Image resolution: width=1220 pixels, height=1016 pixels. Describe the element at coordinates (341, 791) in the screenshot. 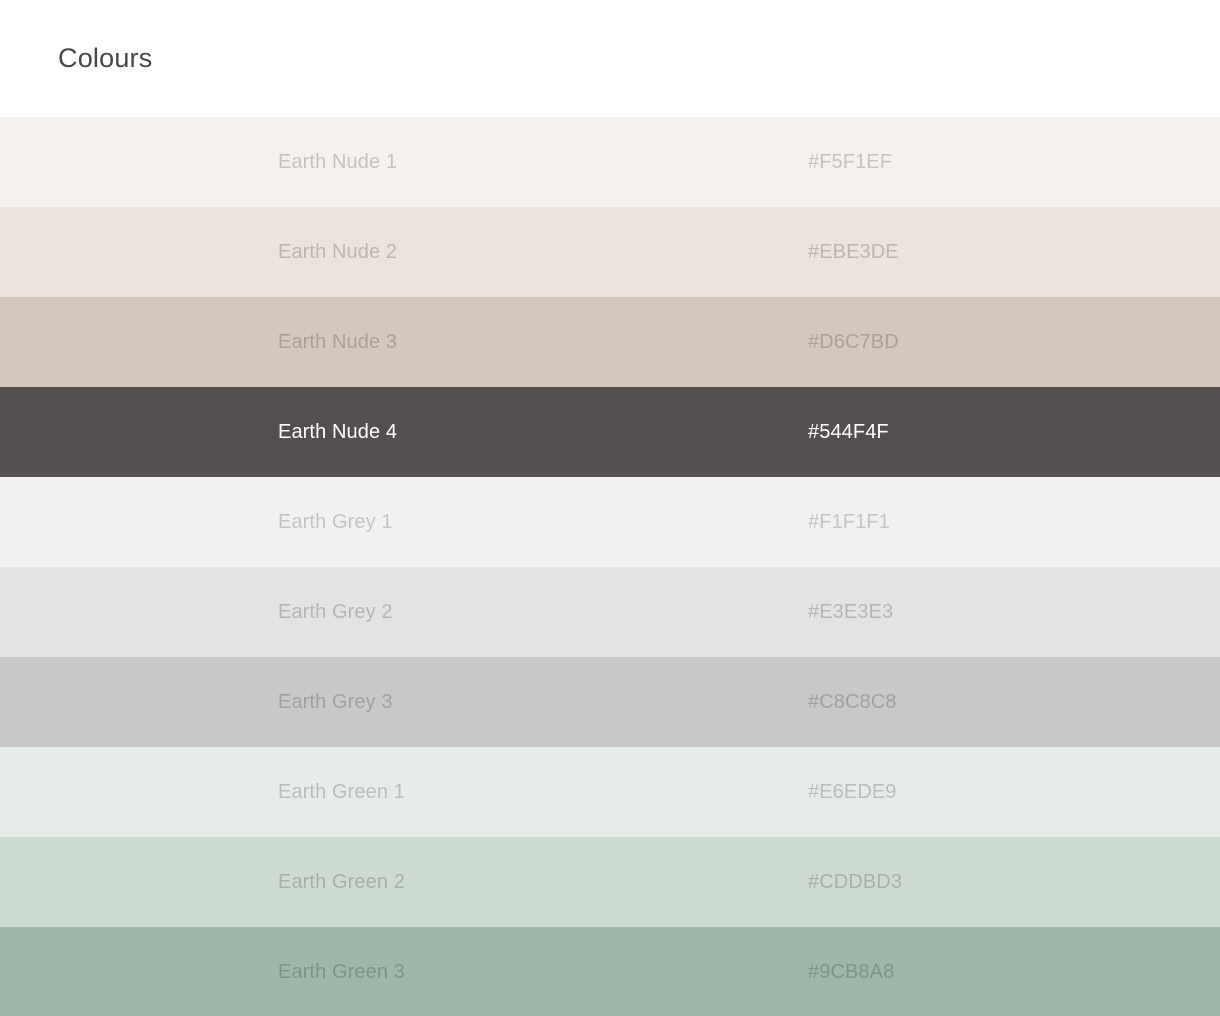

I see `swatch-name: Earth Green 1` at that location.